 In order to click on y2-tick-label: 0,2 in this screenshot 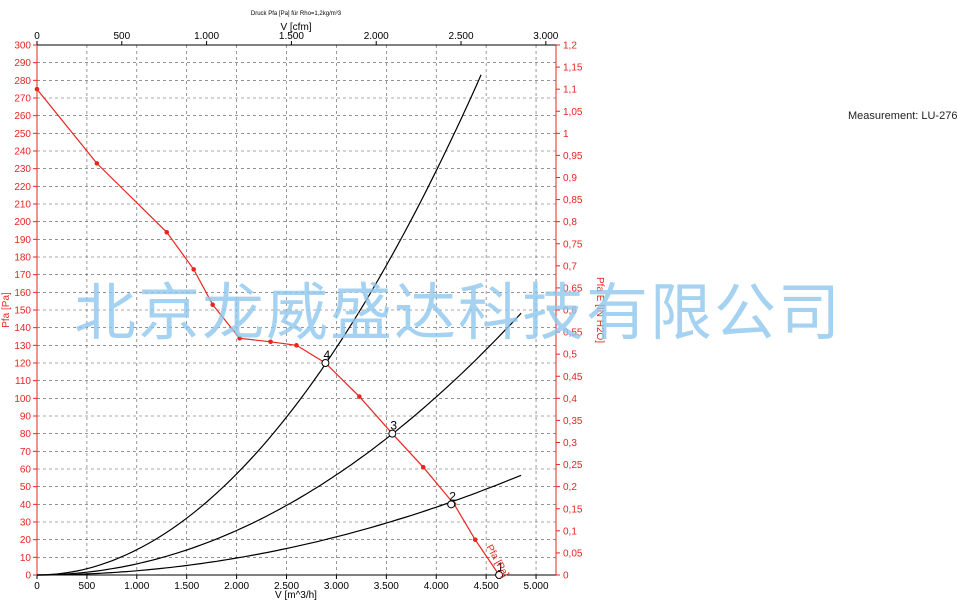, I will do `click(570, 487)`.